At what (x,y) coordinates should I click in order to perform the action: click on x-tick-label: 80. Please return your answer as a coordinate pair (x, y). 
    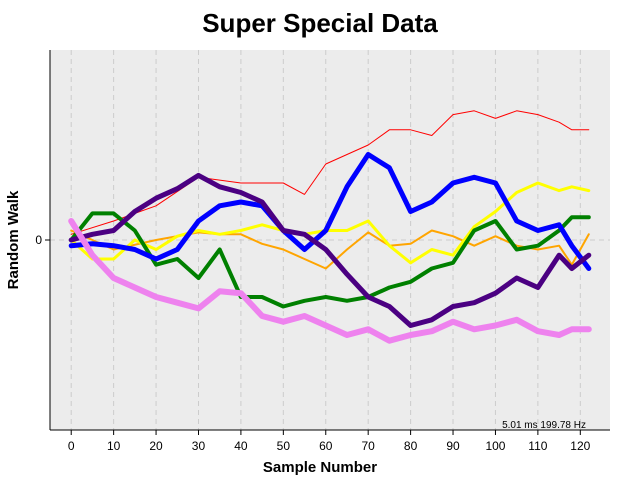
    Looking at the image, I should click on (411, 446).